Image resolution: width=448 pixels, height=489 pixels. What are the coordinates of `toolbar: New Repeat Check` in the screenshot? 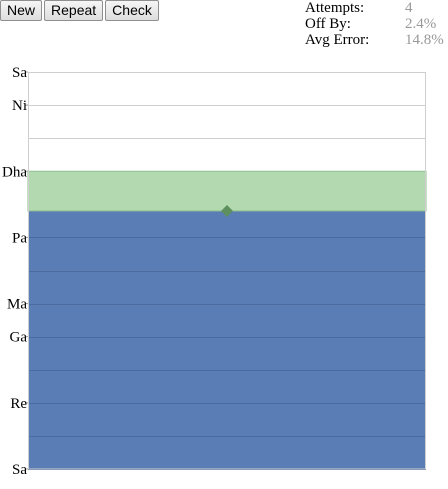 It's located at (79, 11).